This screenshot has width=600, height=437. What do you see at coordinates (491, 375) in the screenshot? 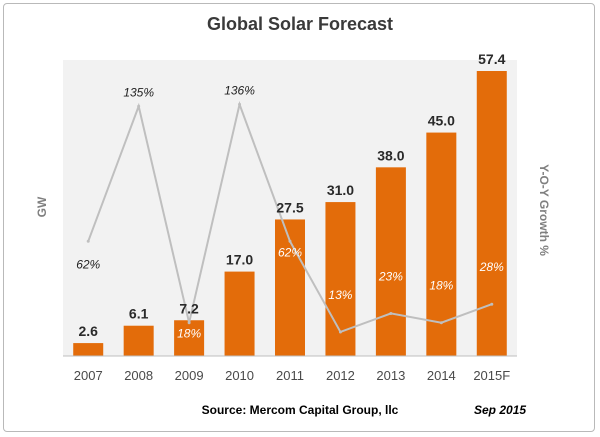
I see `x-tick-2015F: 2015F` at bounding box center [491, 375].